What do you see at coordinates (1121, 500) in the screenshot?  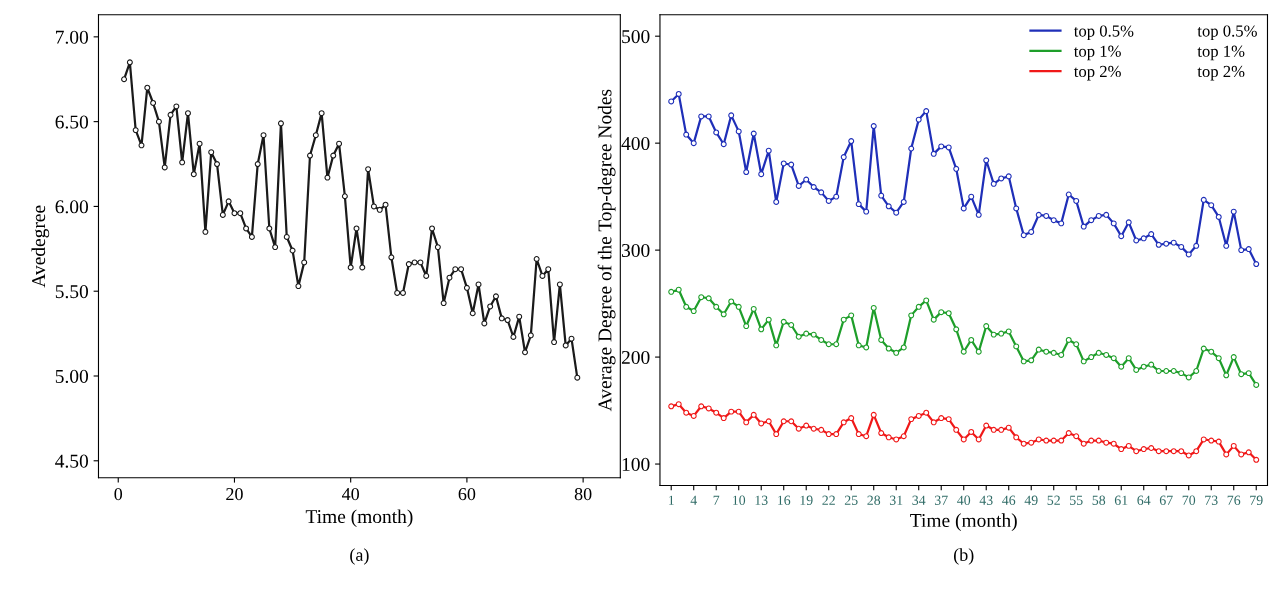 I see `x-tick-label: 61` at bounding box center [1121, 500].